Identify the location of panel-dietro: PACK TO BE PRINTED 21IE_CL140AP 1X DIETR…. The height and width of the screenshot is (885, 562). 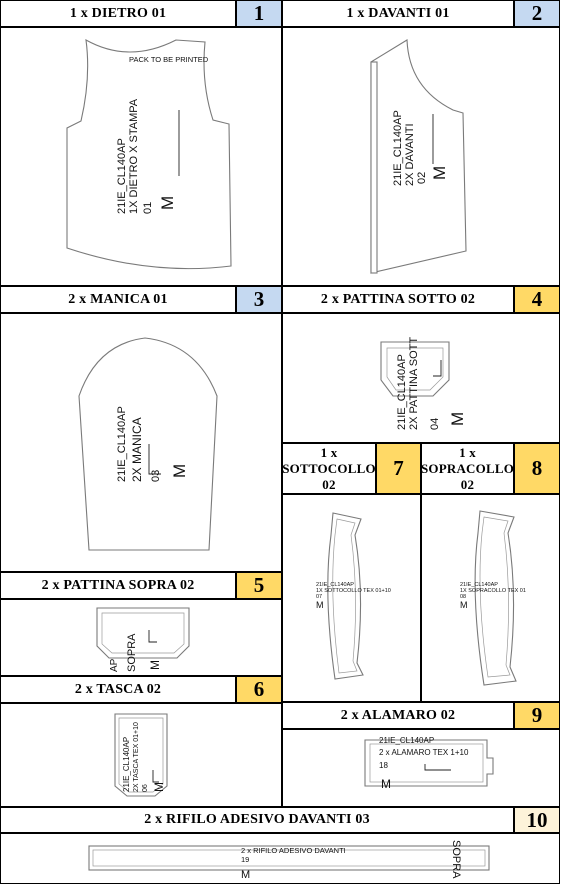
(141, 156).